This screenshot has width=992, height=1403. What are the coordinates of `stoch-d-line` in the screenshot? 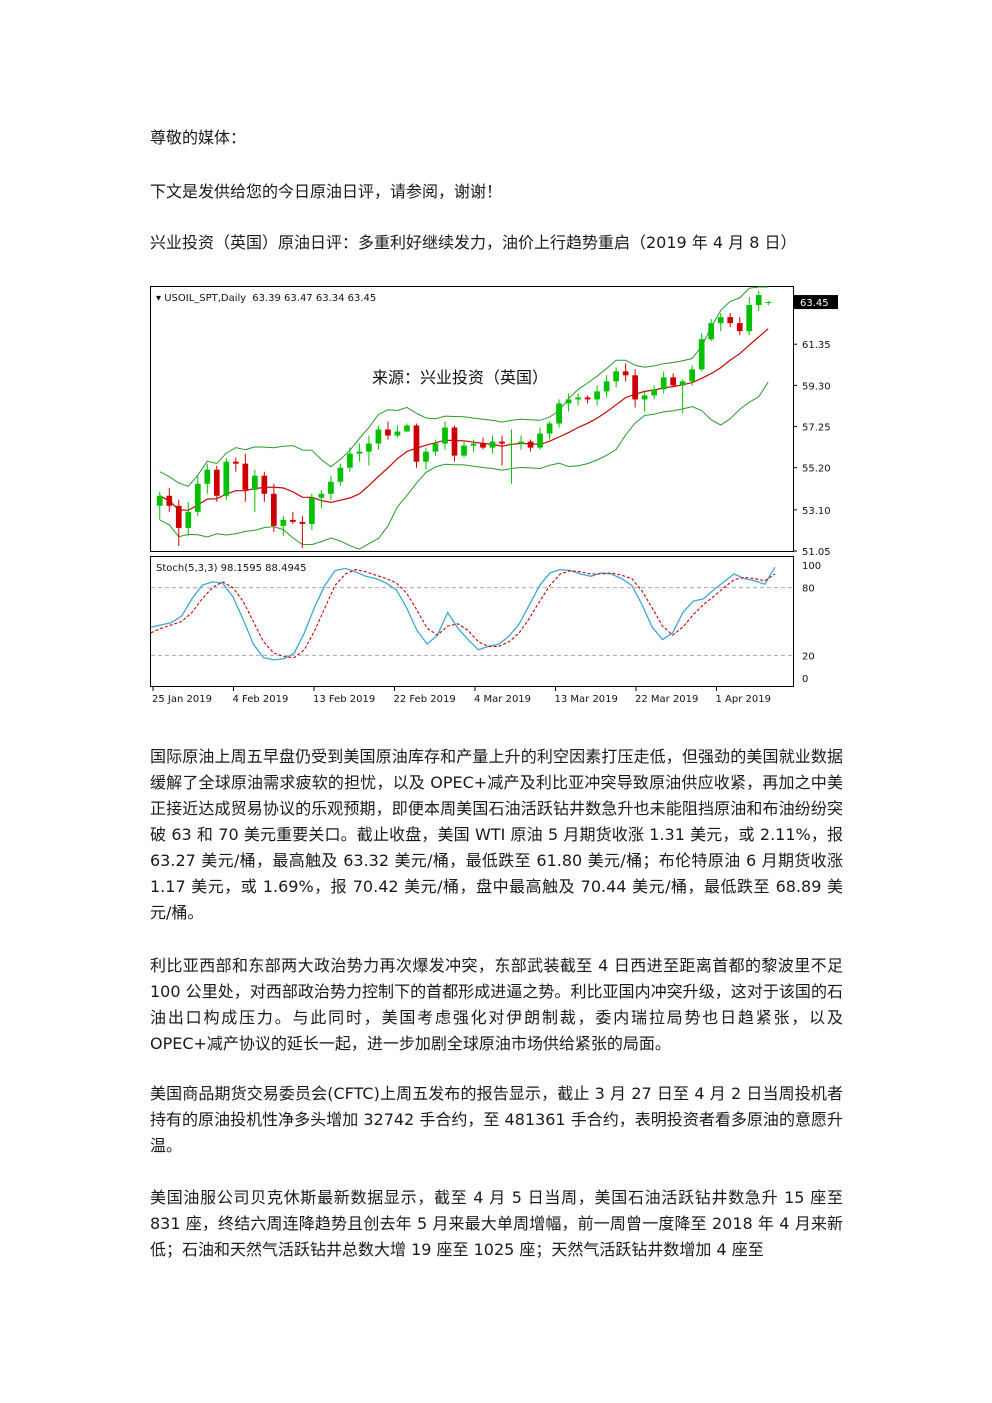 It's located at (463, 613).